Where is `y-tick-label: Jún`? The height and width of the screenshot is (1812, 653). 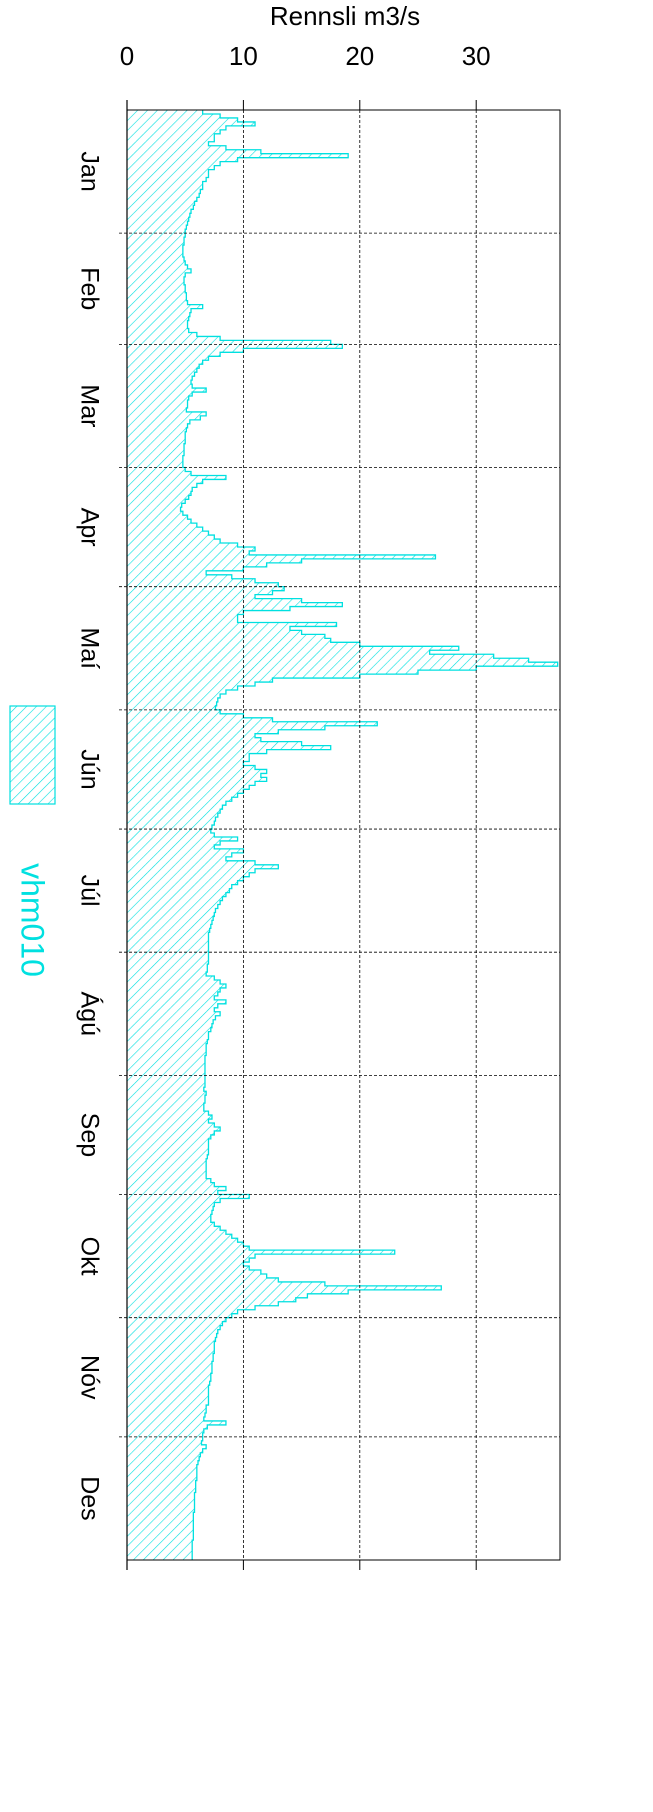
y-tick-label: Jún is located at coordinates (89, 769).